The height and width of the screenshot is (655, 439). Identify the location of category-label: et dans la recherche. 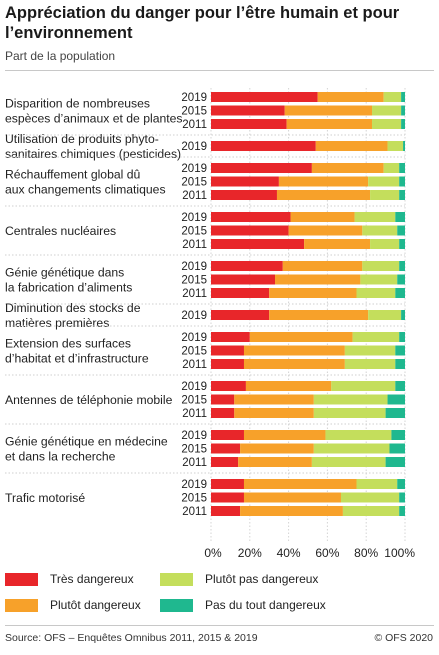
(60, 457).